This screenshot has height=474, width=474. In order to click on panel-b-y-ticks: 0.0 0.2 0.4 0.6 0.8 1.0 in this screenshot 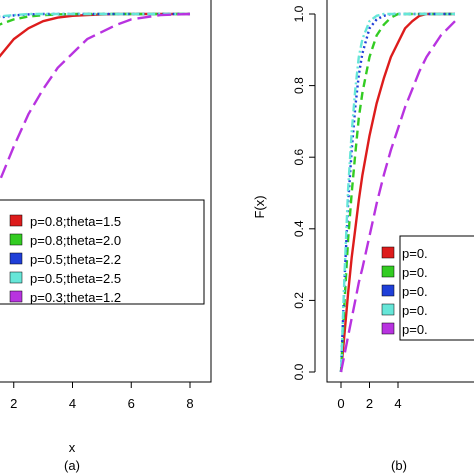, I will do `click(304, 192)`.